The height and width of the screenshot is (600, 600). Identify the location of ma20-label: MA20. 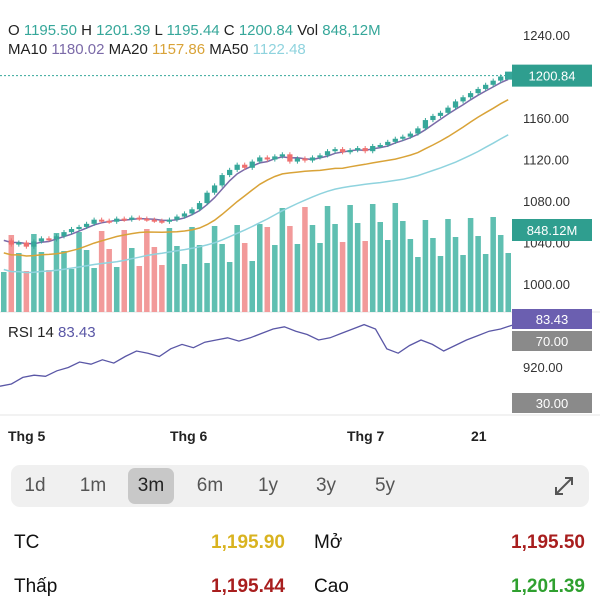
(128, 49).